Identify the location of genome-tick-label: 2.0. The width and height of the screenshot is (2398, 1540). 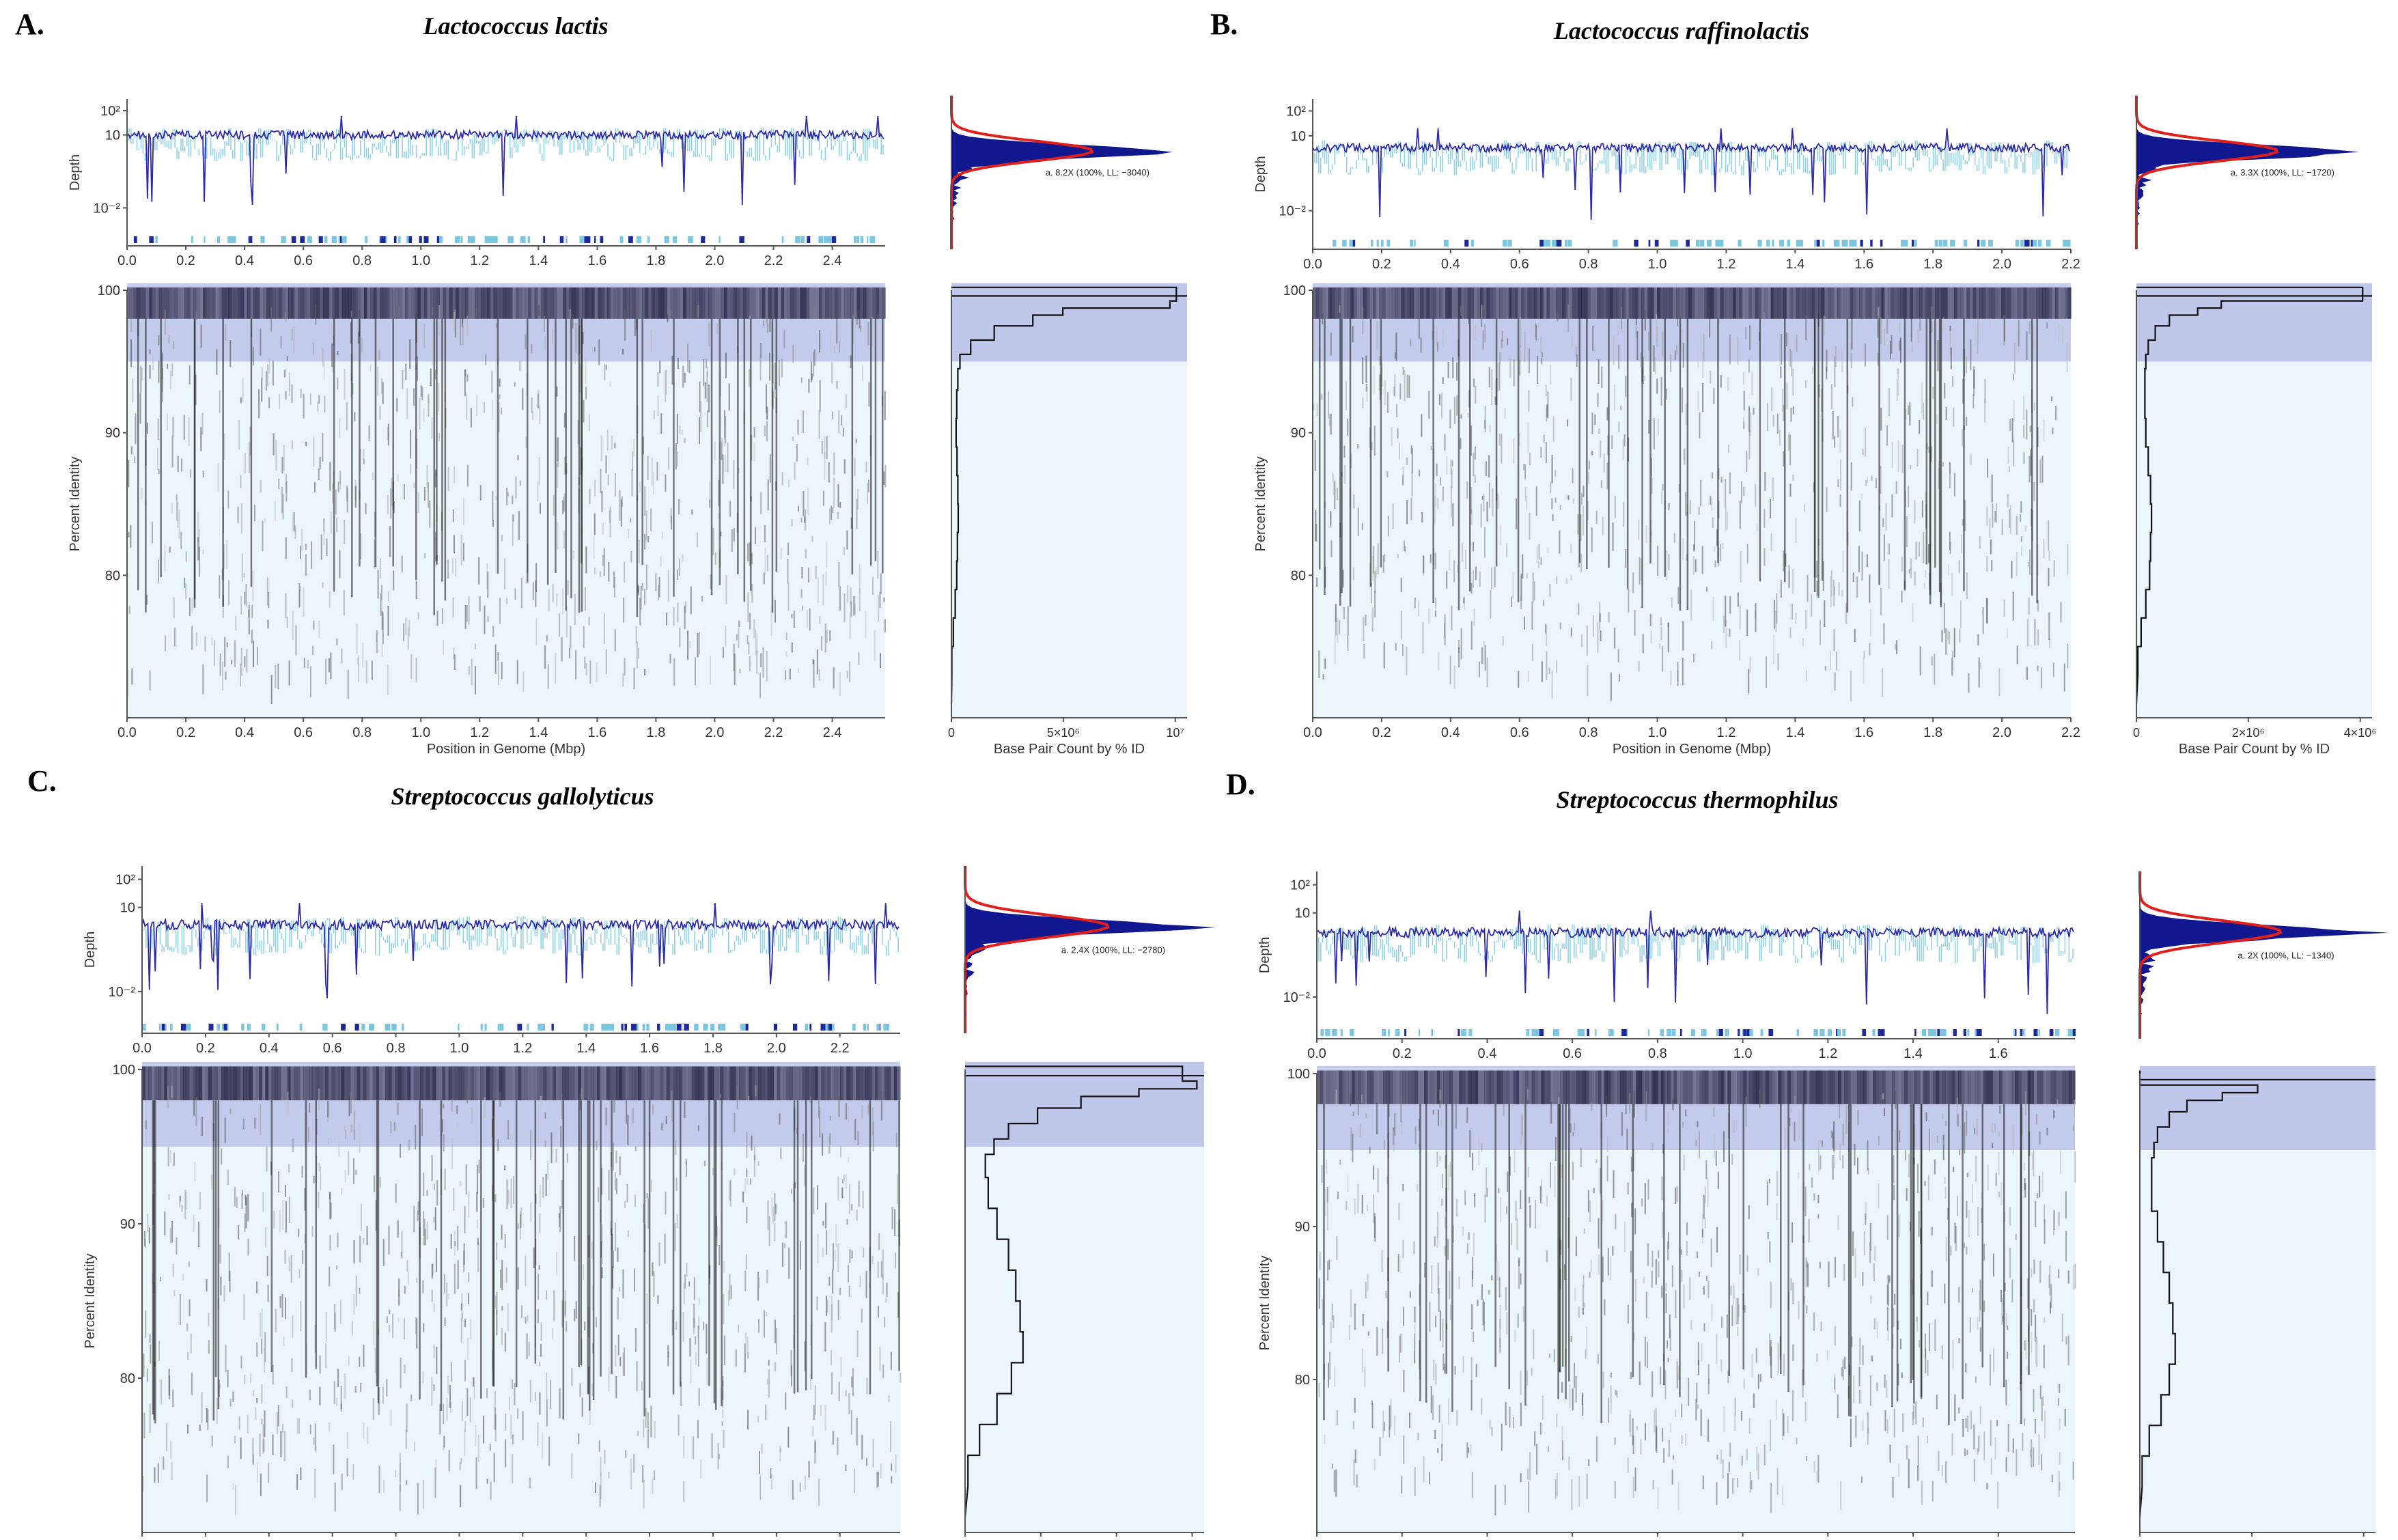
(715, 732).